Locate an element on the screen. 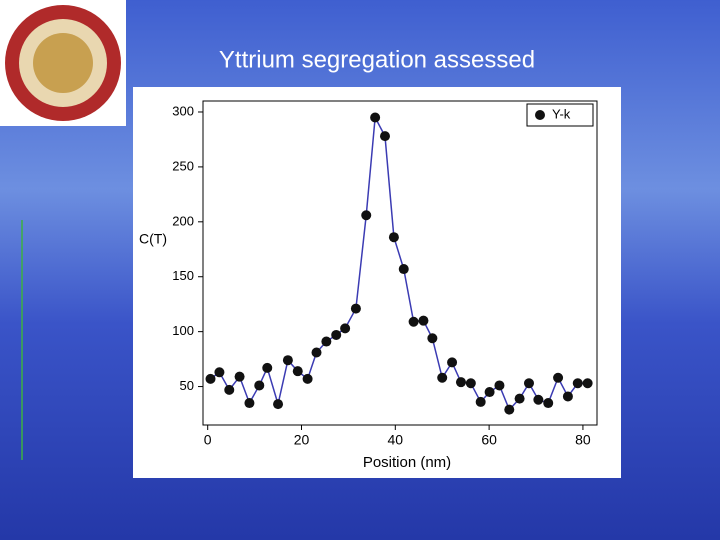 The height and width of the screenshot is (540, 720). y-axis-label: C(T) is located at coordinates (153, 239).